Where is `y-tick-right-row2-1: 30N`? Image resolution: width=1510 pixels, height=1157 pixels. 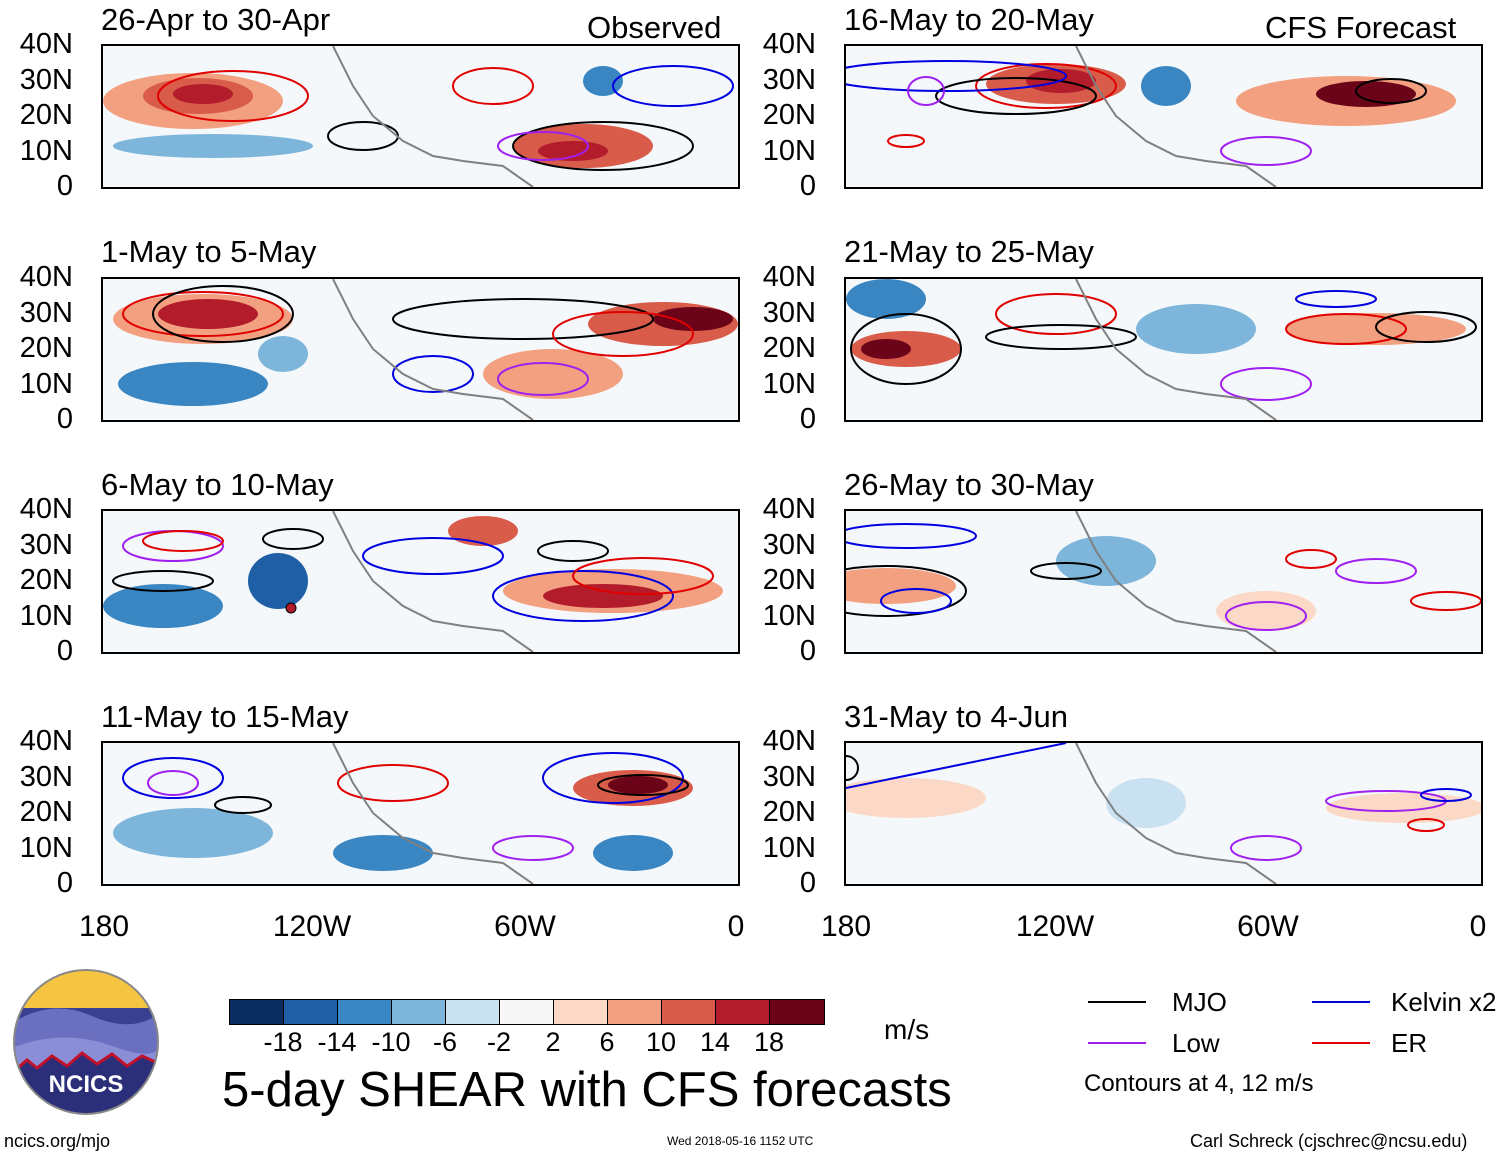 y-tick-right-row2-1: 30N is located at coordinates (789, 312).